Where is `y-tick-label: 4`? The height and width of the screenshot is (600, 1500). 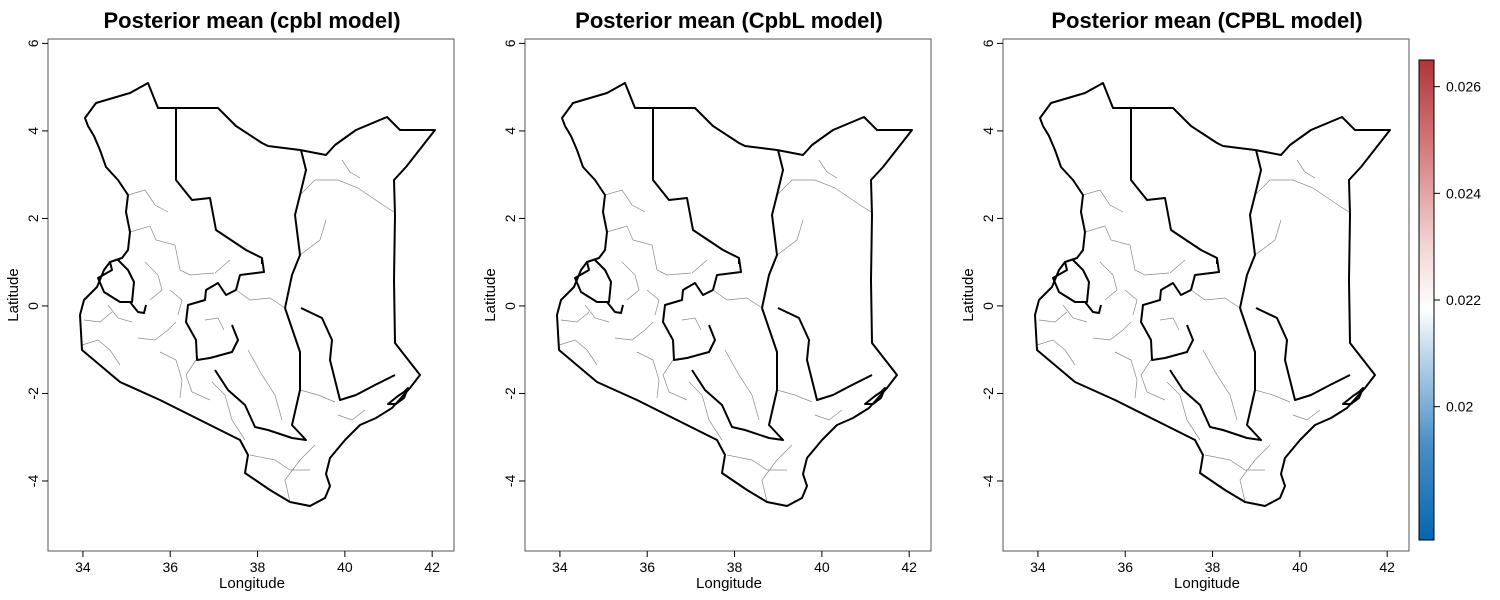
y-tick-label: 4 is located at coordinates (33, 131).